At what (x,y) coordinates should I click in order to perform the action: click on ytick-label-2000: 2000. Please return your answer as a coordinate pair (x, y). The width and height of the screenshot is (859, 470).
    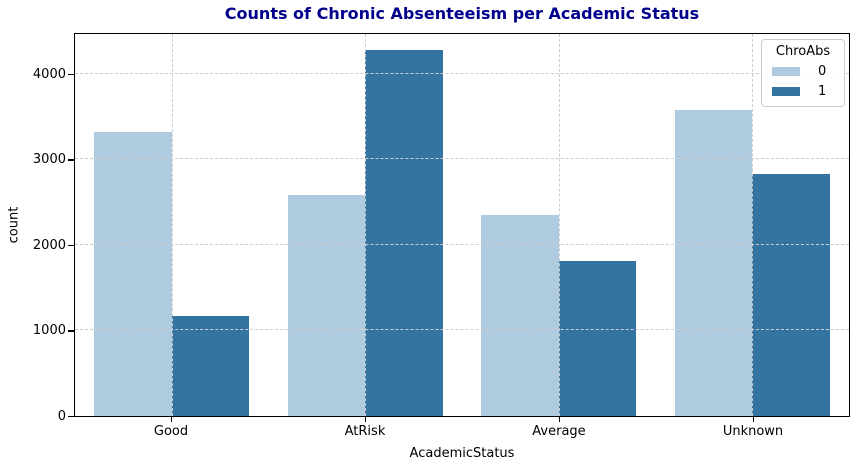
    Looking at the image, I should click on (49, 245).